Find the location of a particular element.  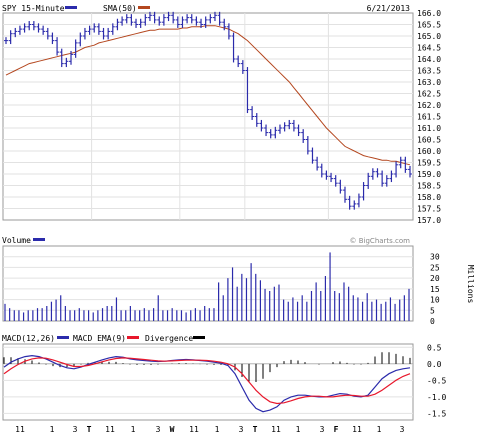

price-ytick-label: 164.0 is located at coordinates (429, 59).